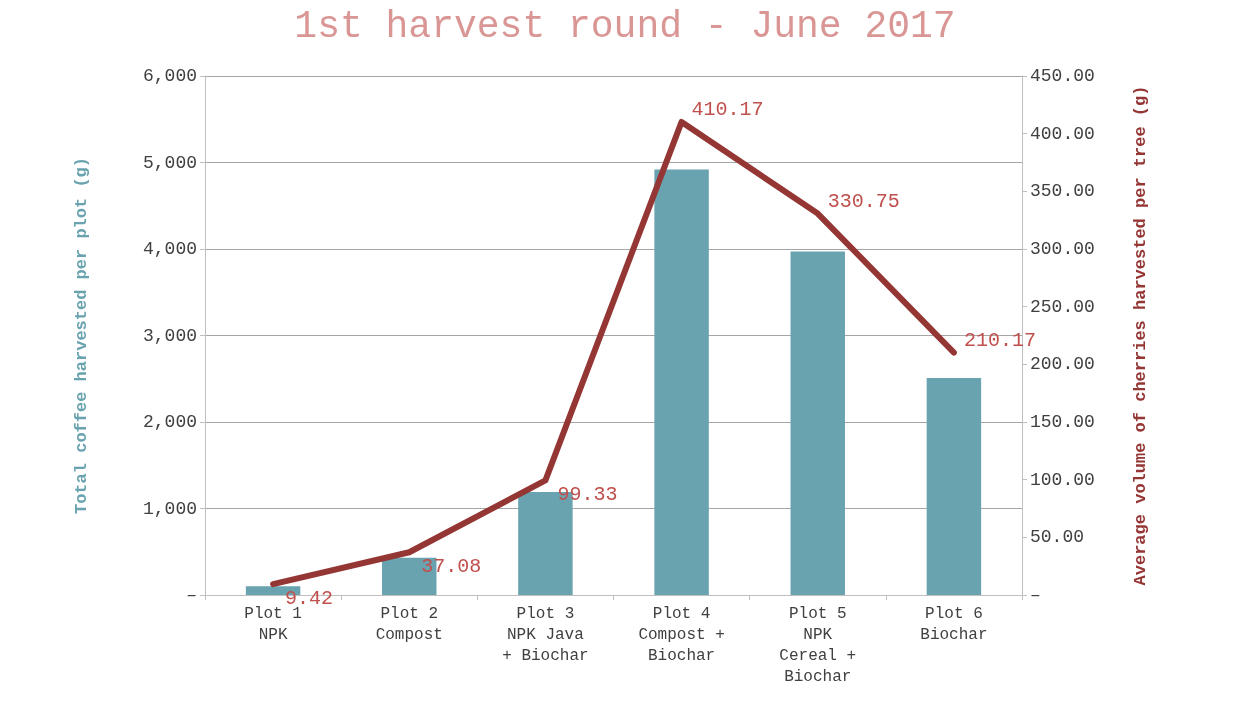 This screenshot has height=725, width=1250. Describe the element at coordinates (818, 645) in the screenshot. I see `x-tick-label: Plot 5 NPK Cereal + Biochar` at that location.